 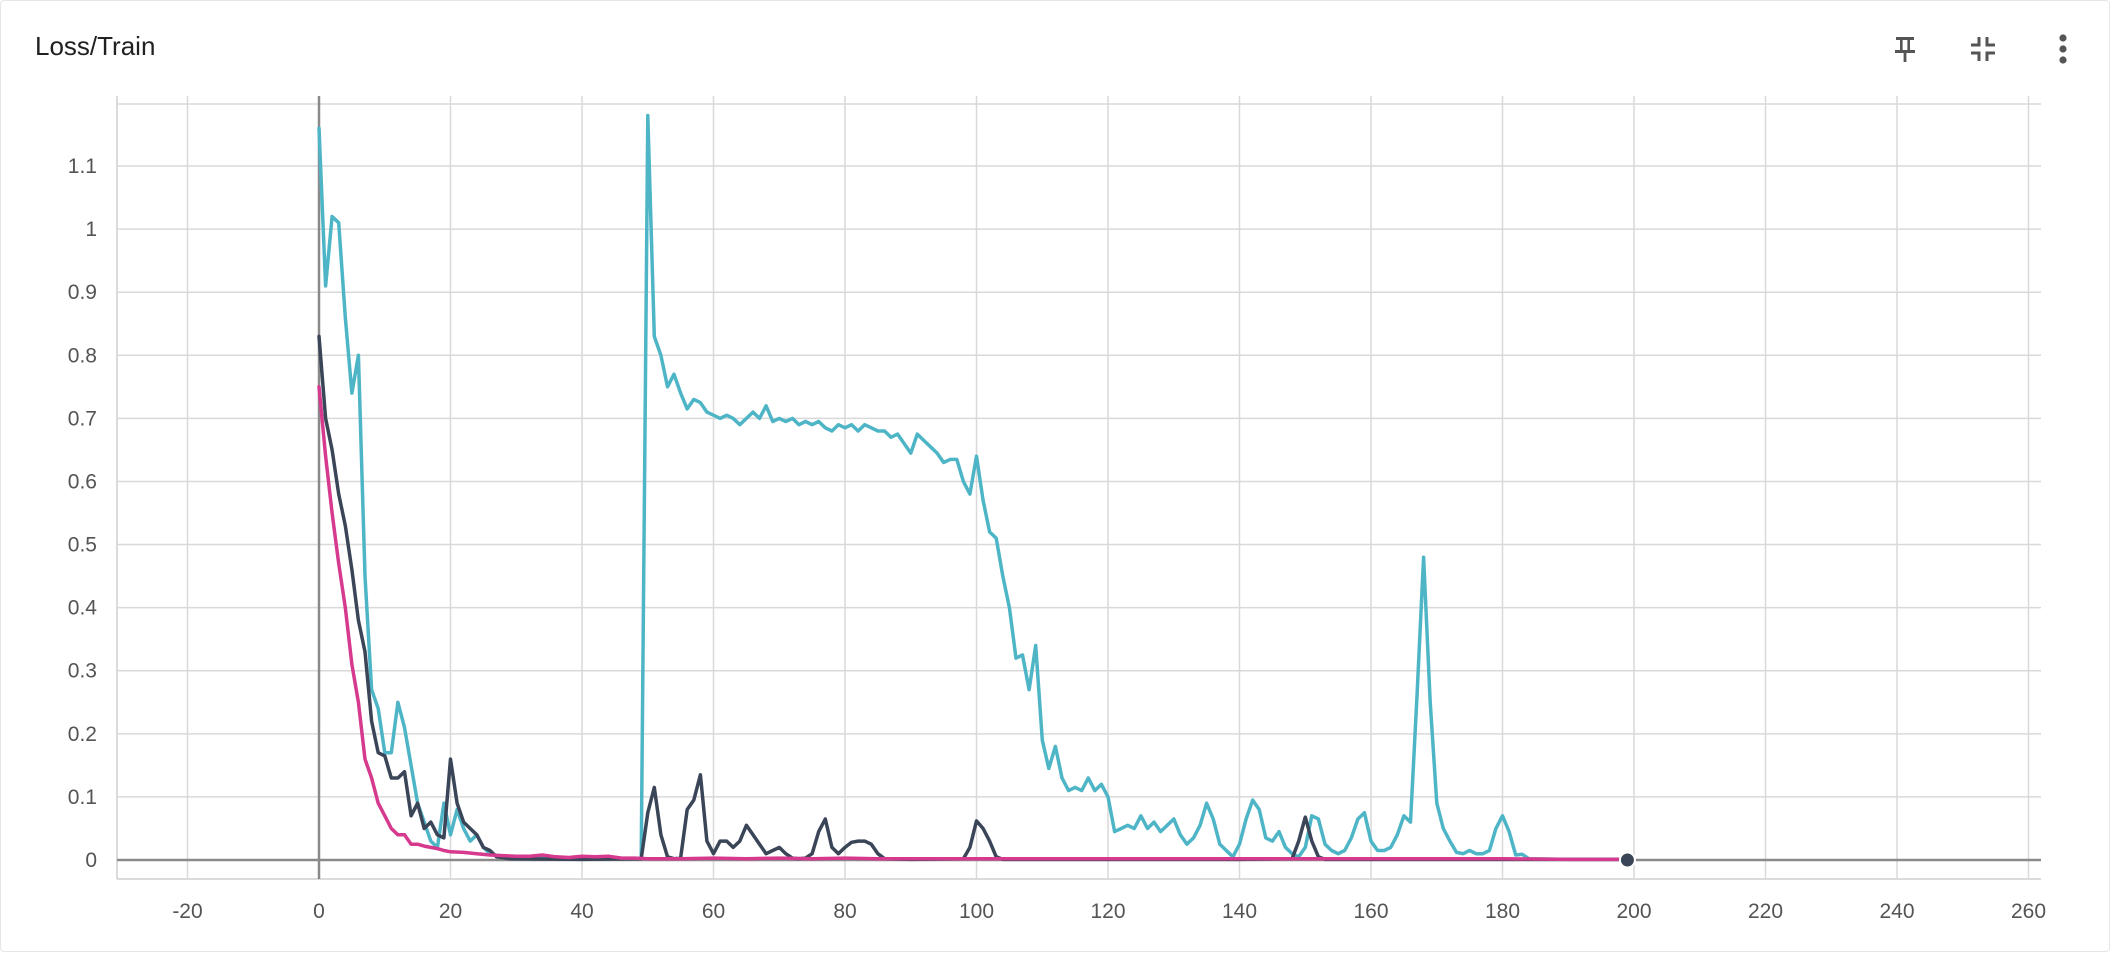 I want to click on y-tick-label: 0.6, so click(x=82, y=481).